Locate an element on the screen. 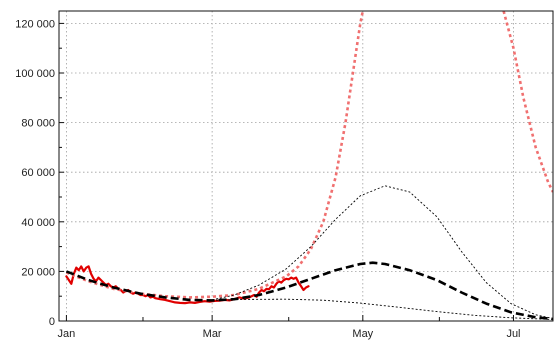 The height and width of the screenshot is (345, 554). x-tick-label: Jan is located at coordinates (67, 334).